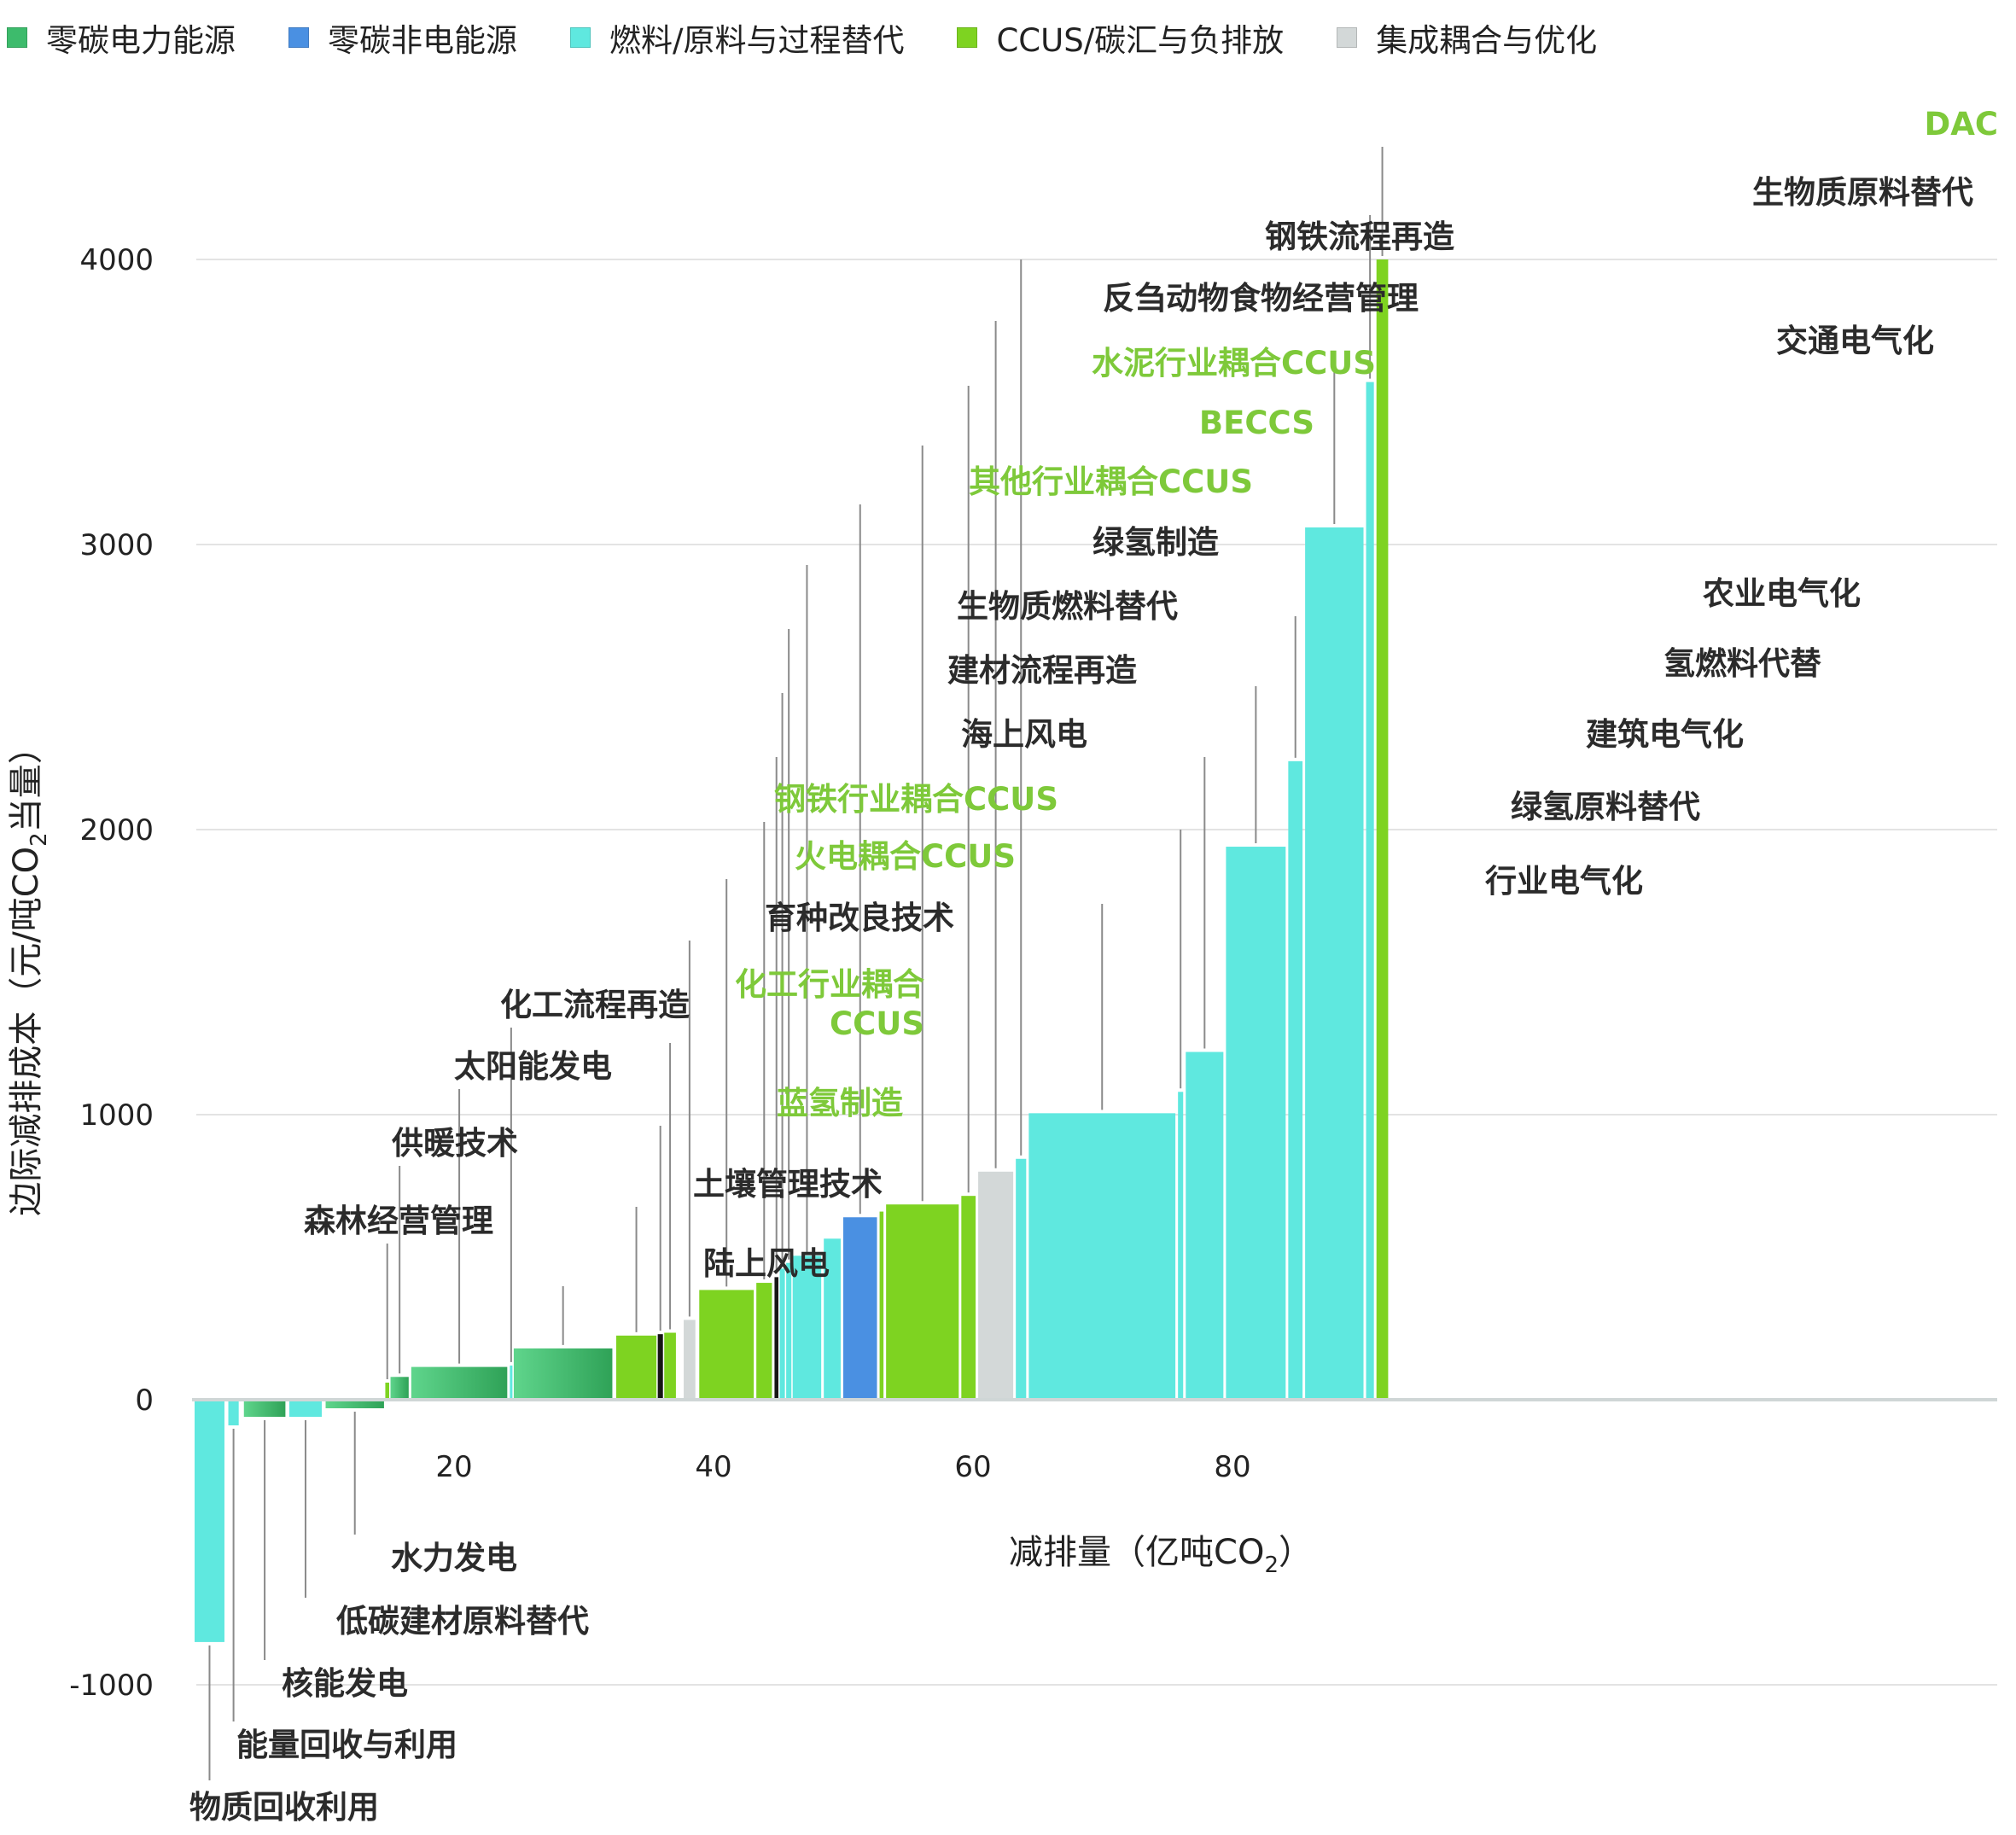 The width and height of the screenshot is (2016, 1835). Describe the element at coordinates (1487, 40) in the screenshot. I see `legend-label-integrated: 集成耦合与优化` at that location.